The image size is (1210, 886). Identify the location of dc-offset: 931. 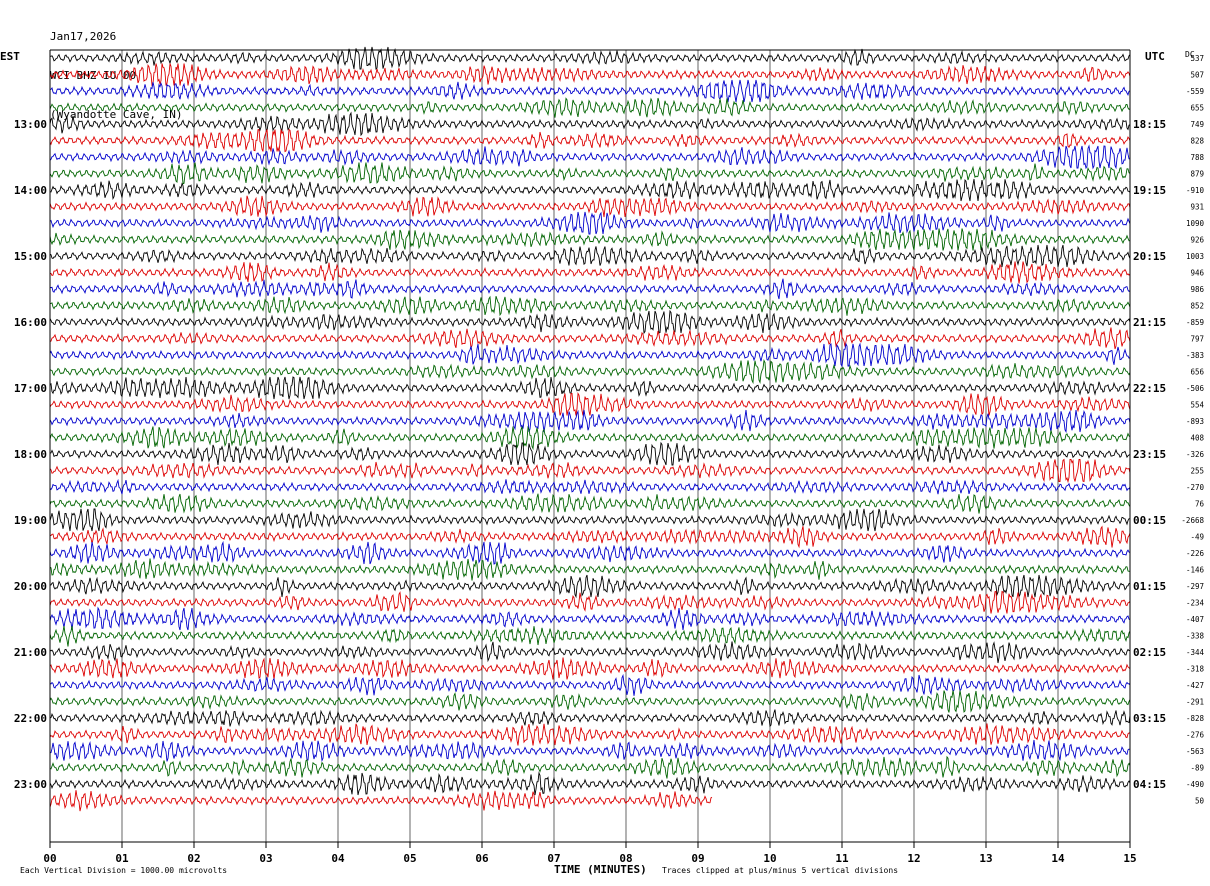
(1197, 207).